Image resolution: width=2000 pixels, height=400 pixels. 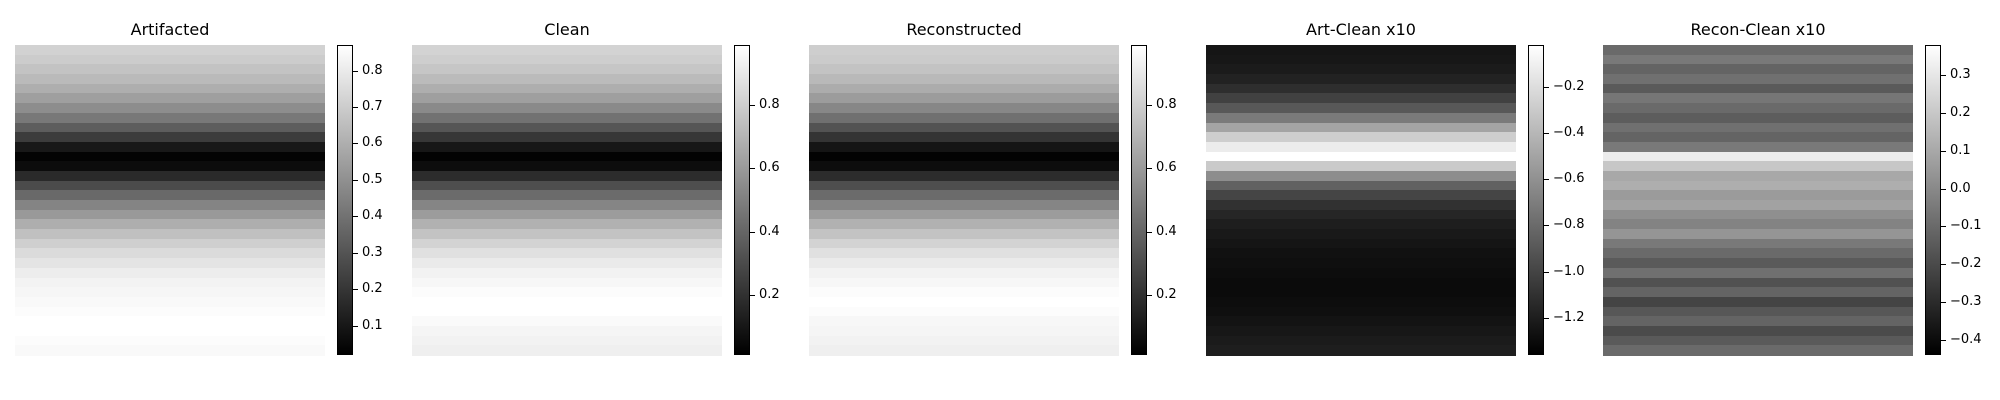 What do you see at coordinates (964, 29) in the screenshot?
I see `panel-title: Reconstructed` at bounding box center [964, 29].